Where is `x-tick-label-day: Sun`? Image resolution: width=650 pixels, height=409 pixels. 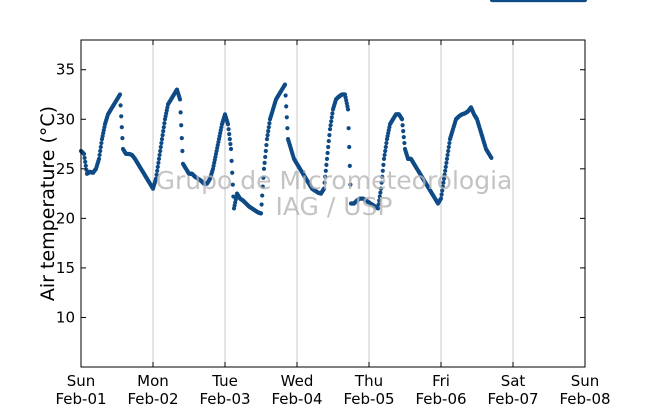 x-tick-label-day: Sun is located at coordinates (585, 381).